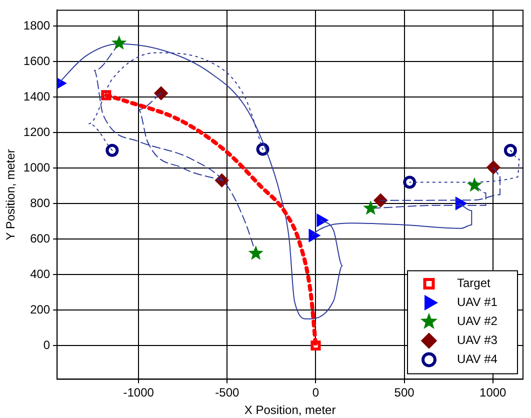 The height and width of the screenshot is (418, 531). I want to click on y-axis-title: Y Position, meter, so click(11, 194).